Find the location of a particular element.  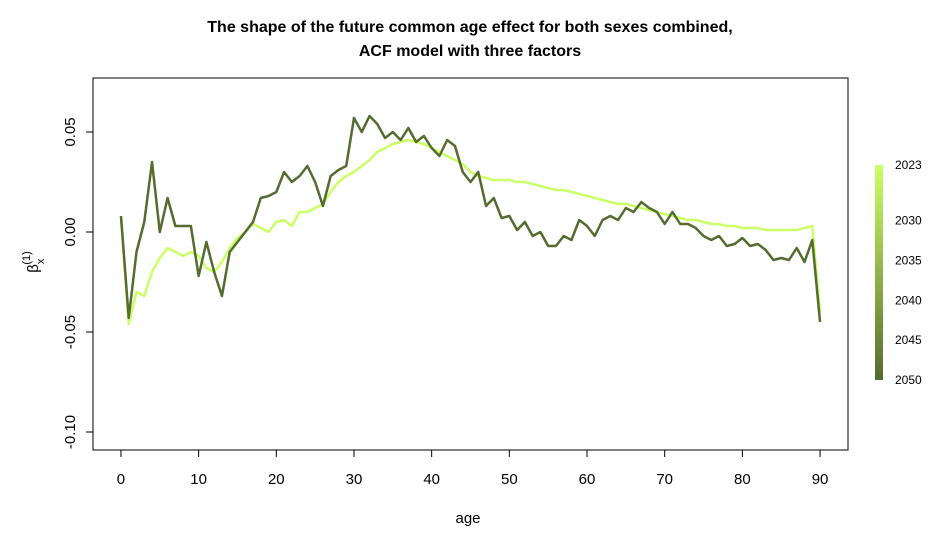

x-tick-label: 70 is located at coordinates (664, 479).